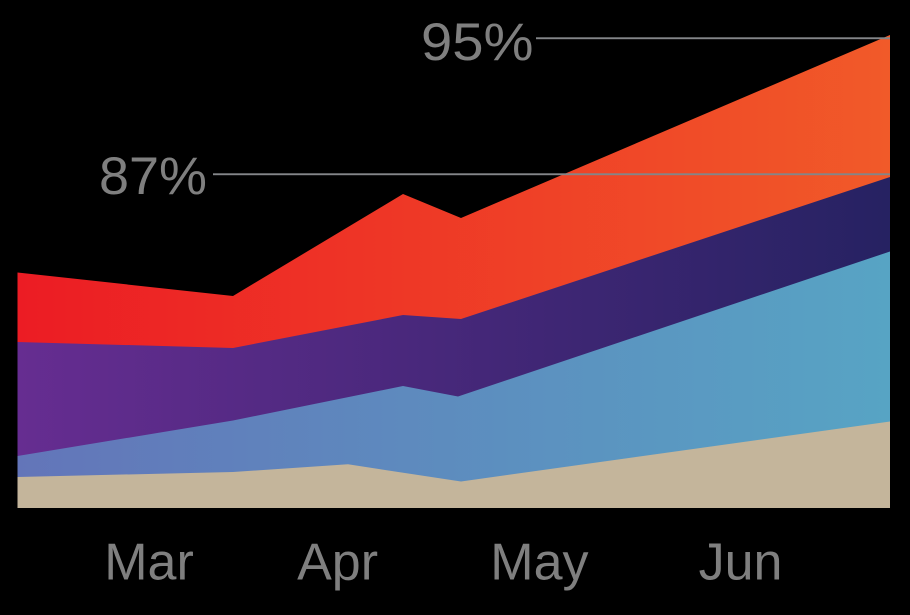  I want to click on svg-text: Mar, so click(149, 563).